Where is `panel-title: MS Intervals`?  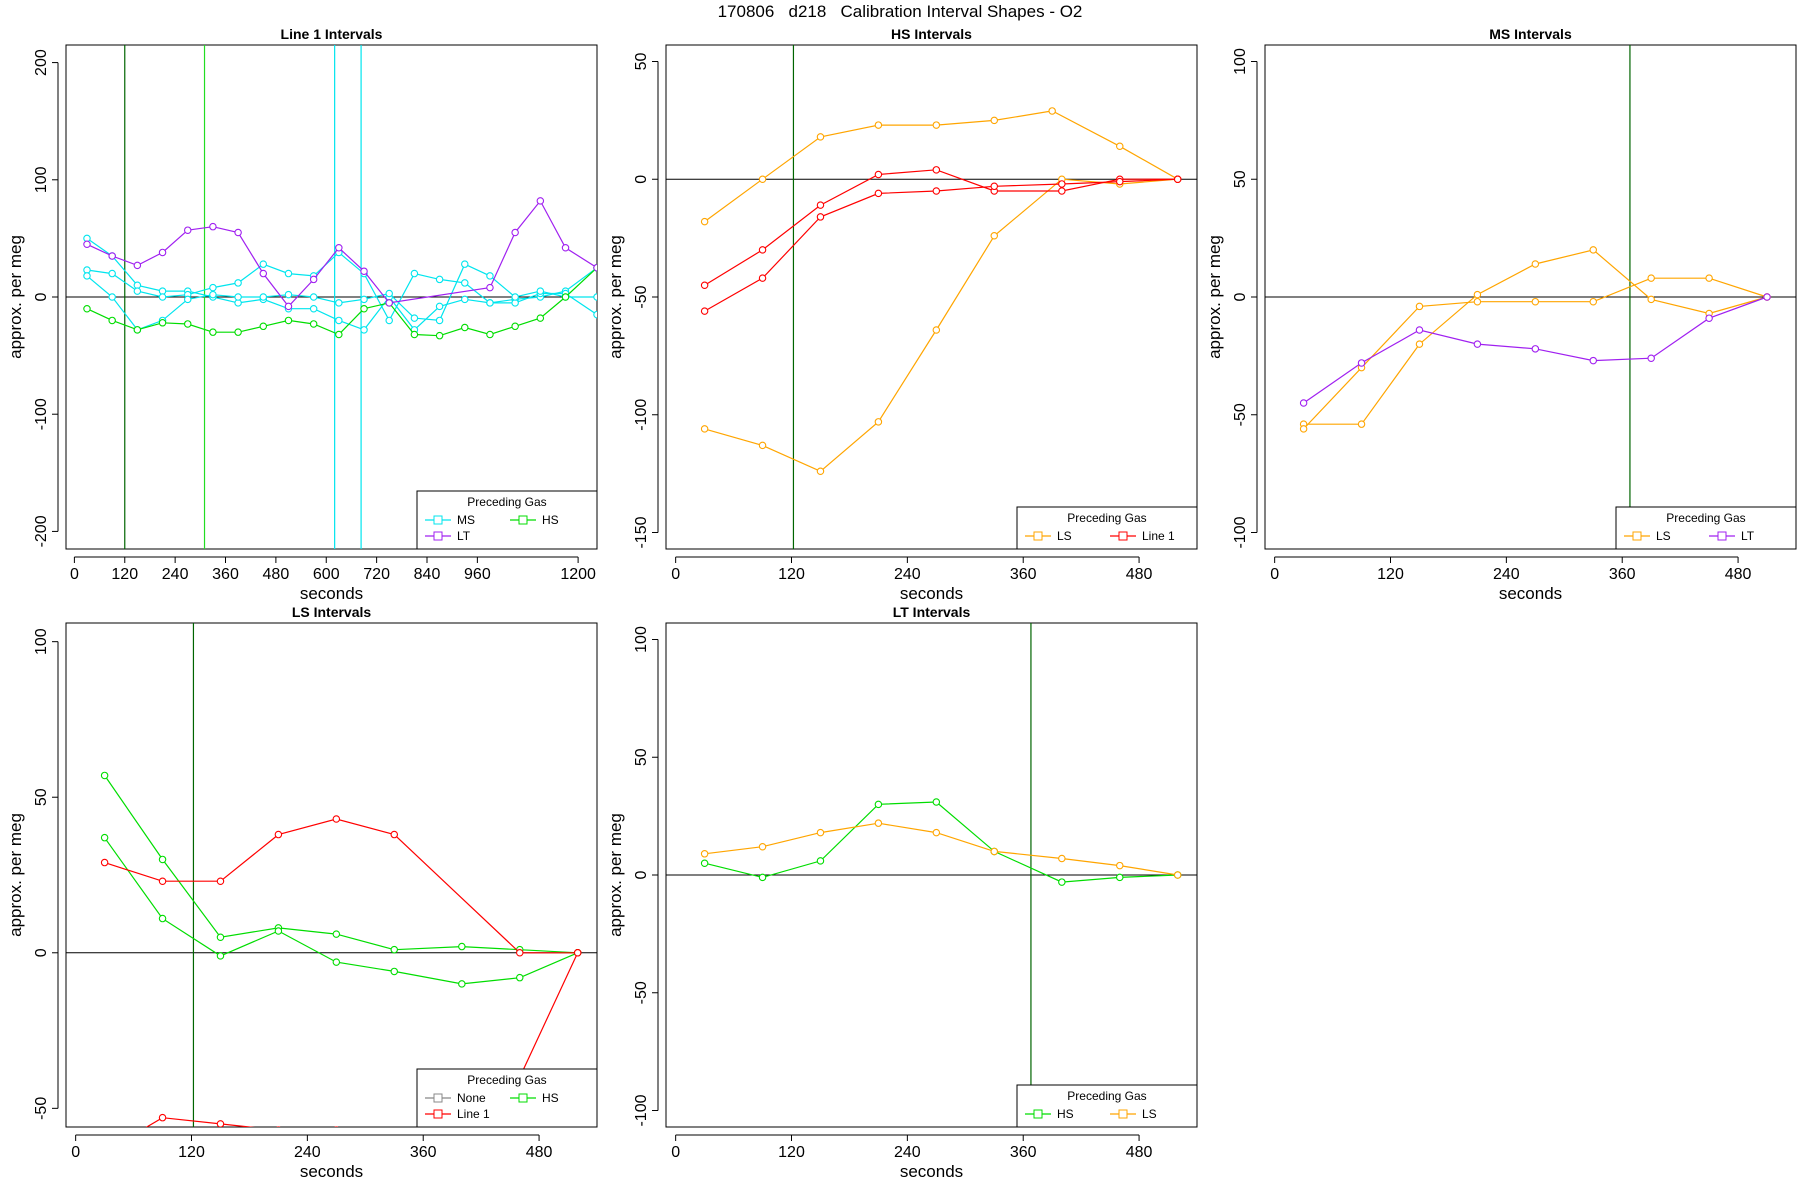
panel-title: MS Intervals is located at coordinates (1530, 34).